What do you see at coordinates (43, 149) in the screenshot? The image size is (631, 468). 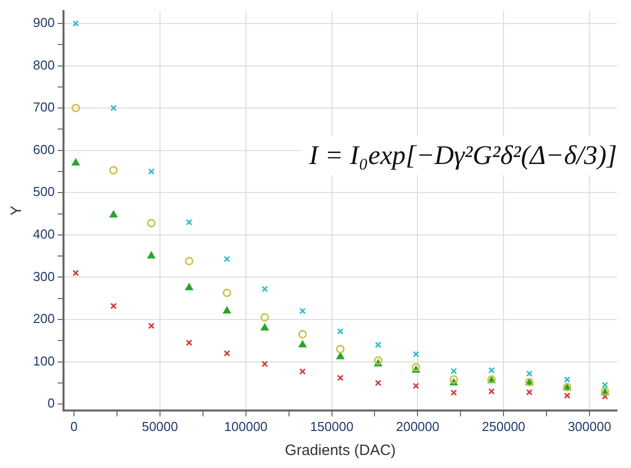 I see `y-tick-label: 600` at bounding box center [43, 149].